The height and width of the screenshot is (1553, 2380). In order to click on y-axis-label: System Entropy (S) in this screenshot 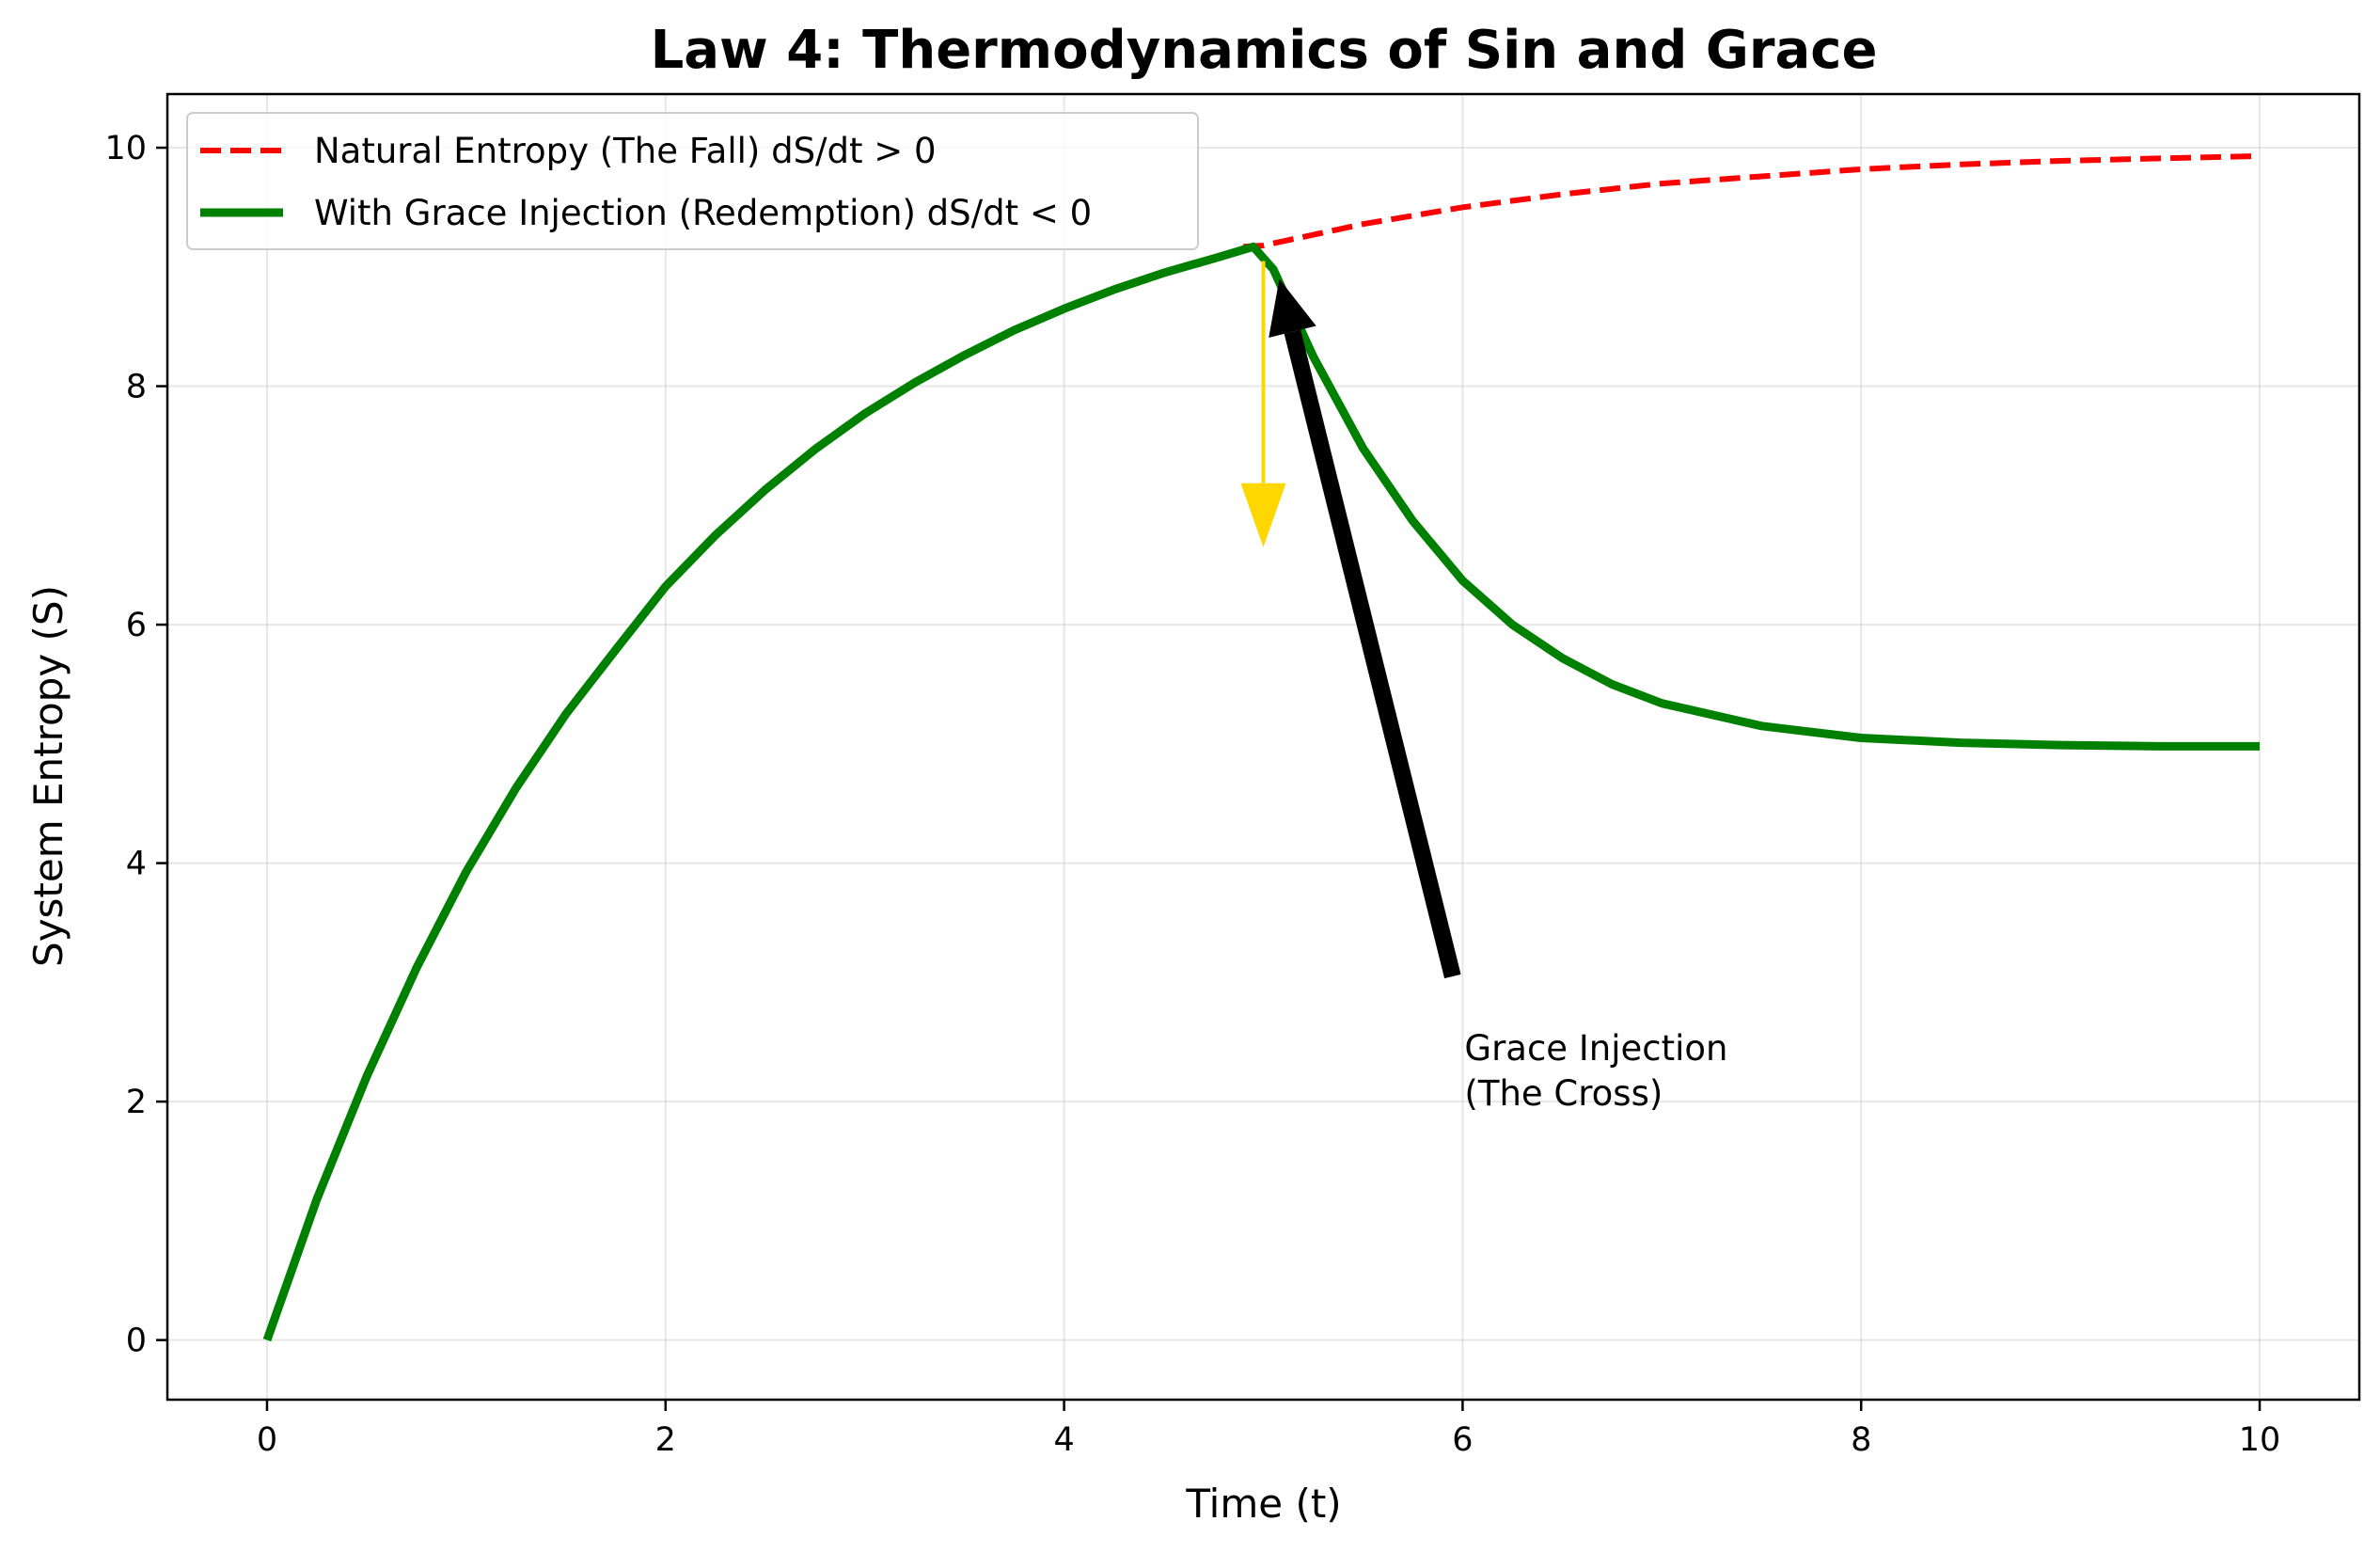, I will do `click(48, 776)`.